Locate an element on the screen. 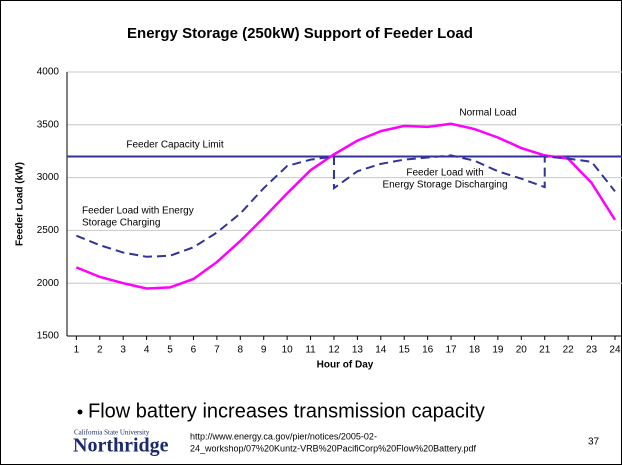  x-tick-label: 5 is located at coordinates (170, 350).